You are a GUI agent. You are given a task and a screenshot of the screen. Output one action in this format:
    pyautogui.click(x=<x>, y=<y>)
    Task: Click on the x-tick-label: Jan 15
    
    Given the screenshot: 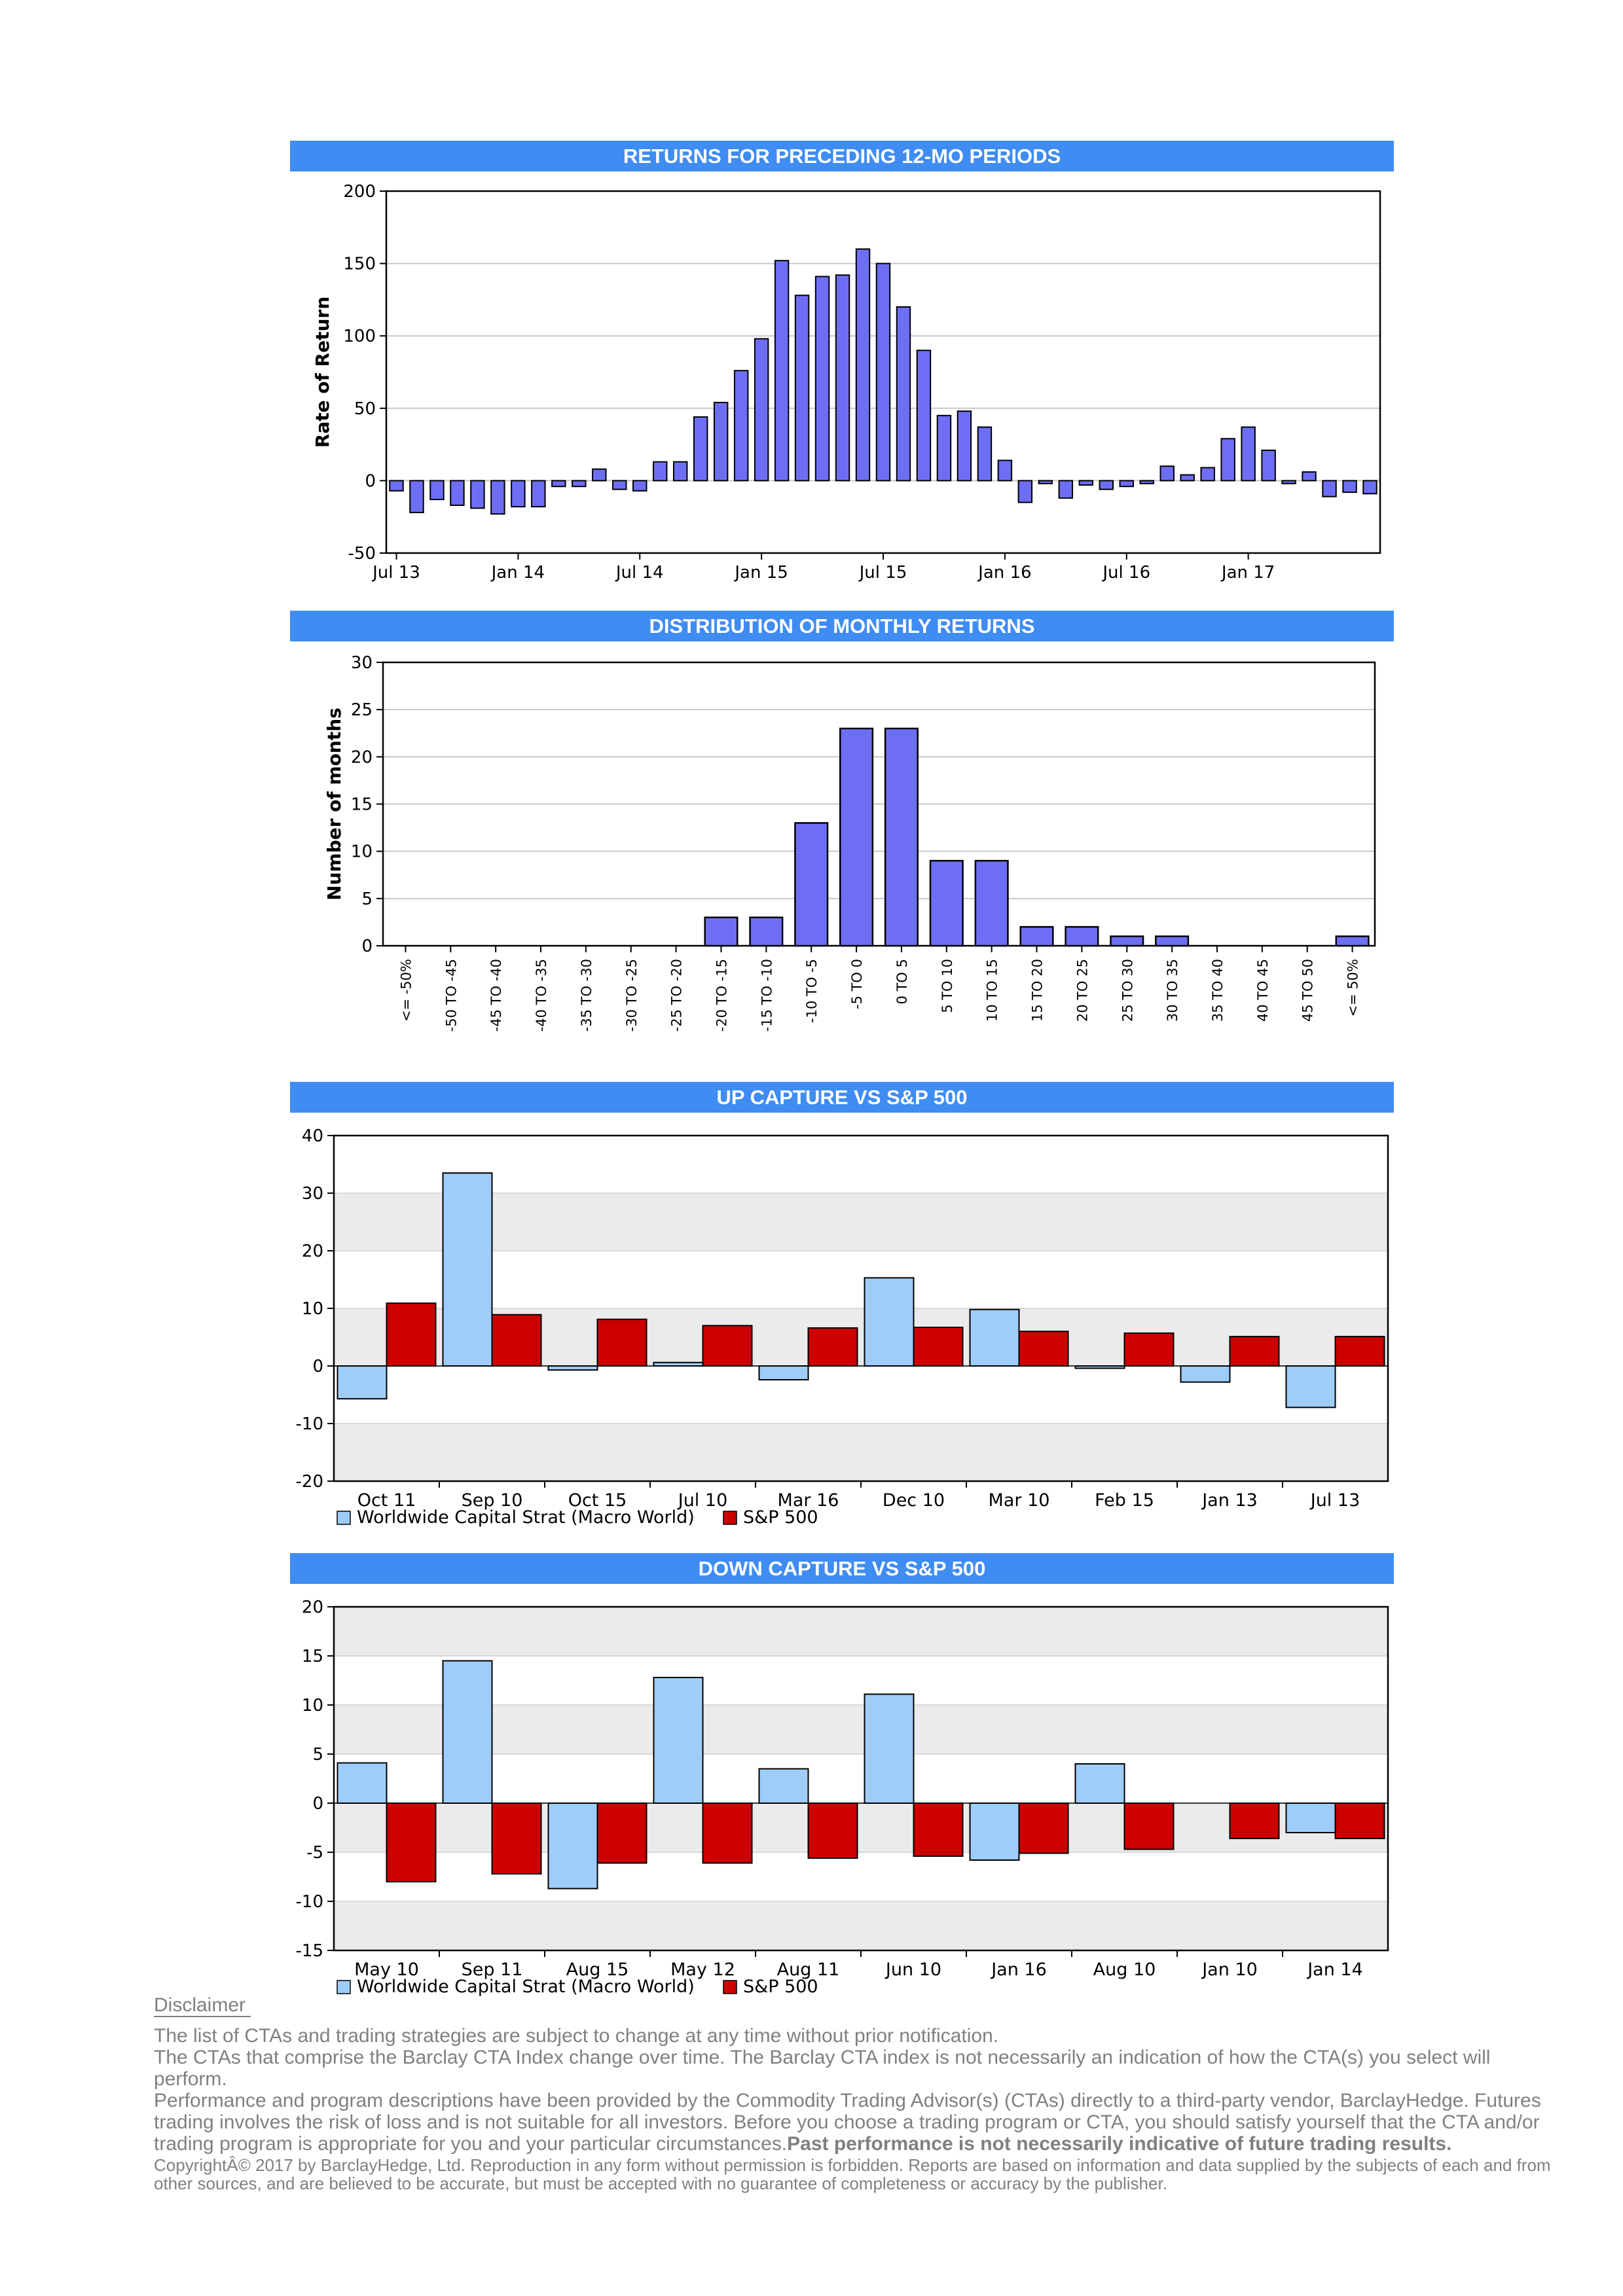 What is the action you would take?
    pyautogui.click(x=760, y=573)
    